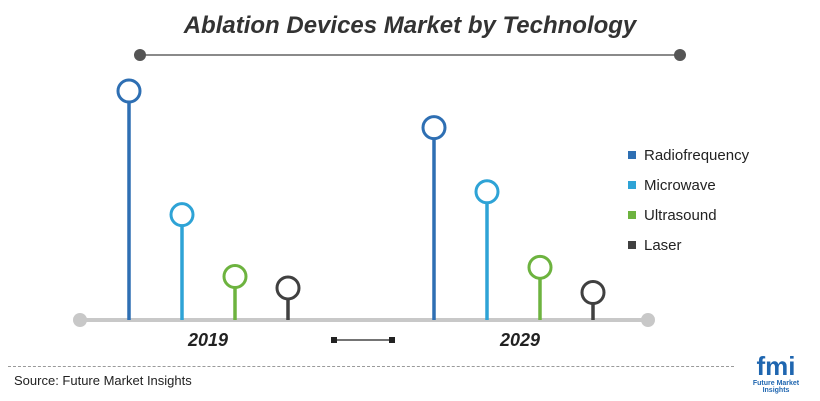 Image resolution: width=820 pixels, height=401 pixels. I want to click on footer-divider, so click(371, 366).